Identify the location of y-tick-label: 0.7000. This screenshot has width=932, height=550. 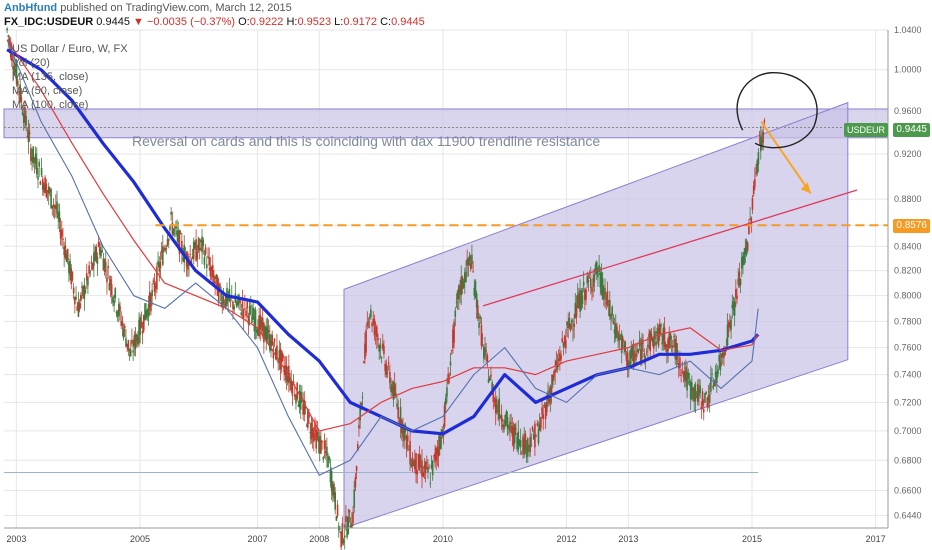
(908, 431).